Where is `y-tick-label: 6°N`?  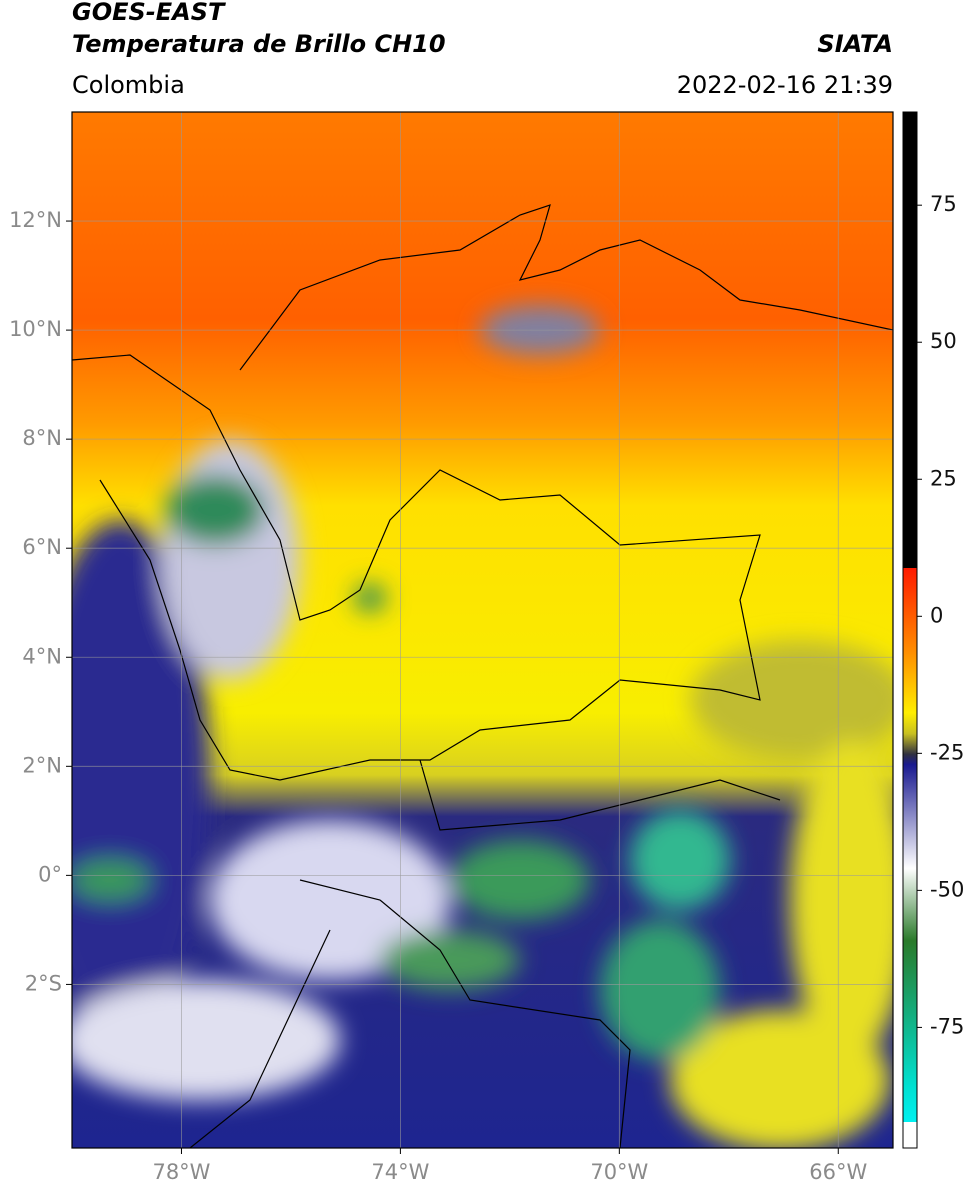
y-tick-label: 6°N is located at coordinates (42, 547).